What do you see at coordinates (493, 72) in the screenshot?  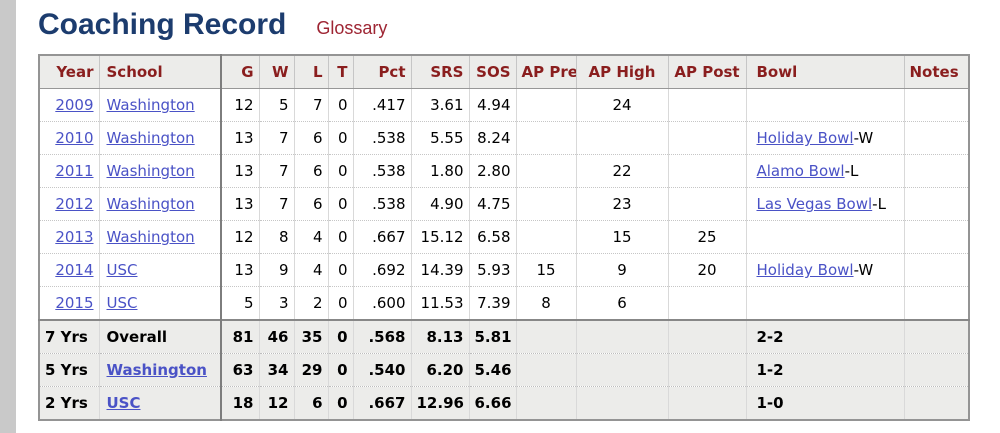 I see `col-header-sos: SOS` at bounding box center [493, 72].